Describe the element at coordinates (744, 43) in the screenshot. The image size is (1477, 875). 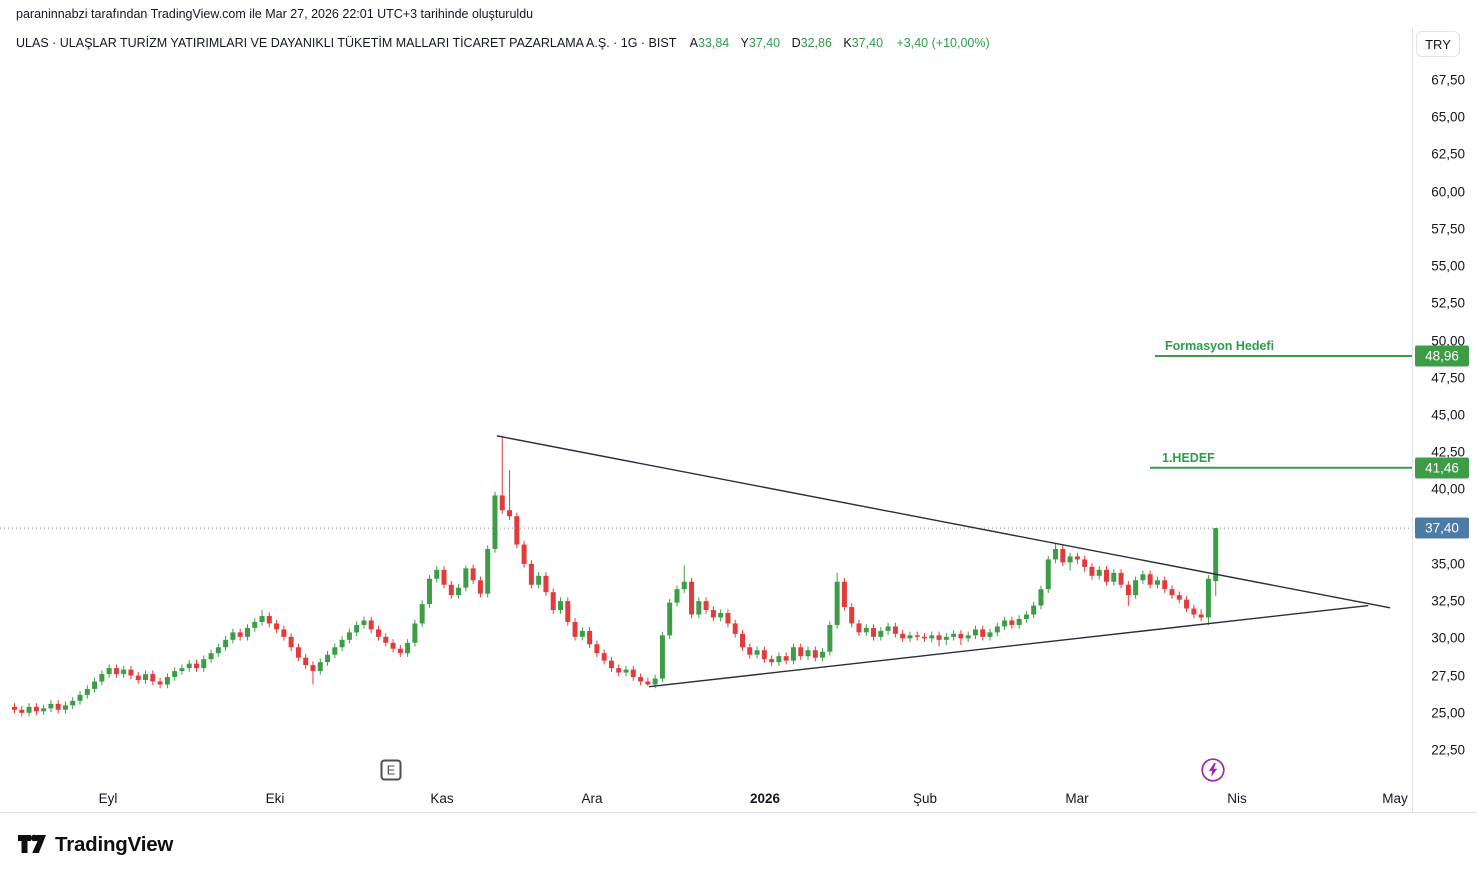
I see `high-label: Y` at that location.